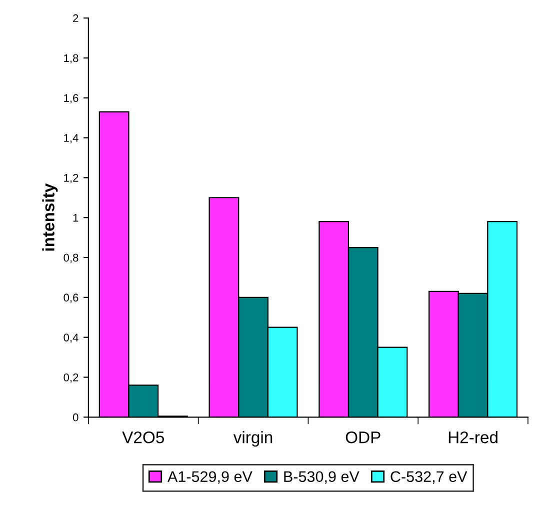  Describe the element at coordinates (363, 437) in the screenshot. I see `x-tick-label: ODP` at that location.